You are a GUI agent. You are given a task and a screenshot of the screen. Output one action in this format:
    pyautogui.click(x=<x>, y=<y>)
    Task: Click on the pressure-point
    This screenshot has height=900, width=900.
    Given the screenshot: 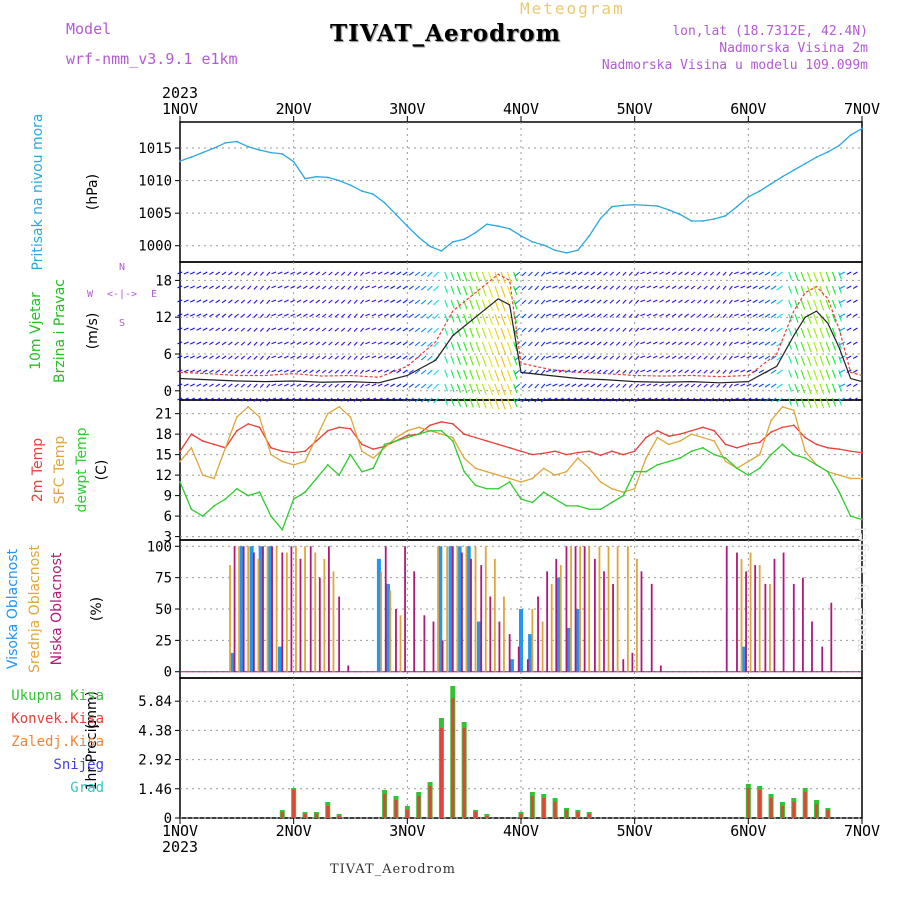 What is the action you would take?
    pyautogui.click(x=680, y=214)
    